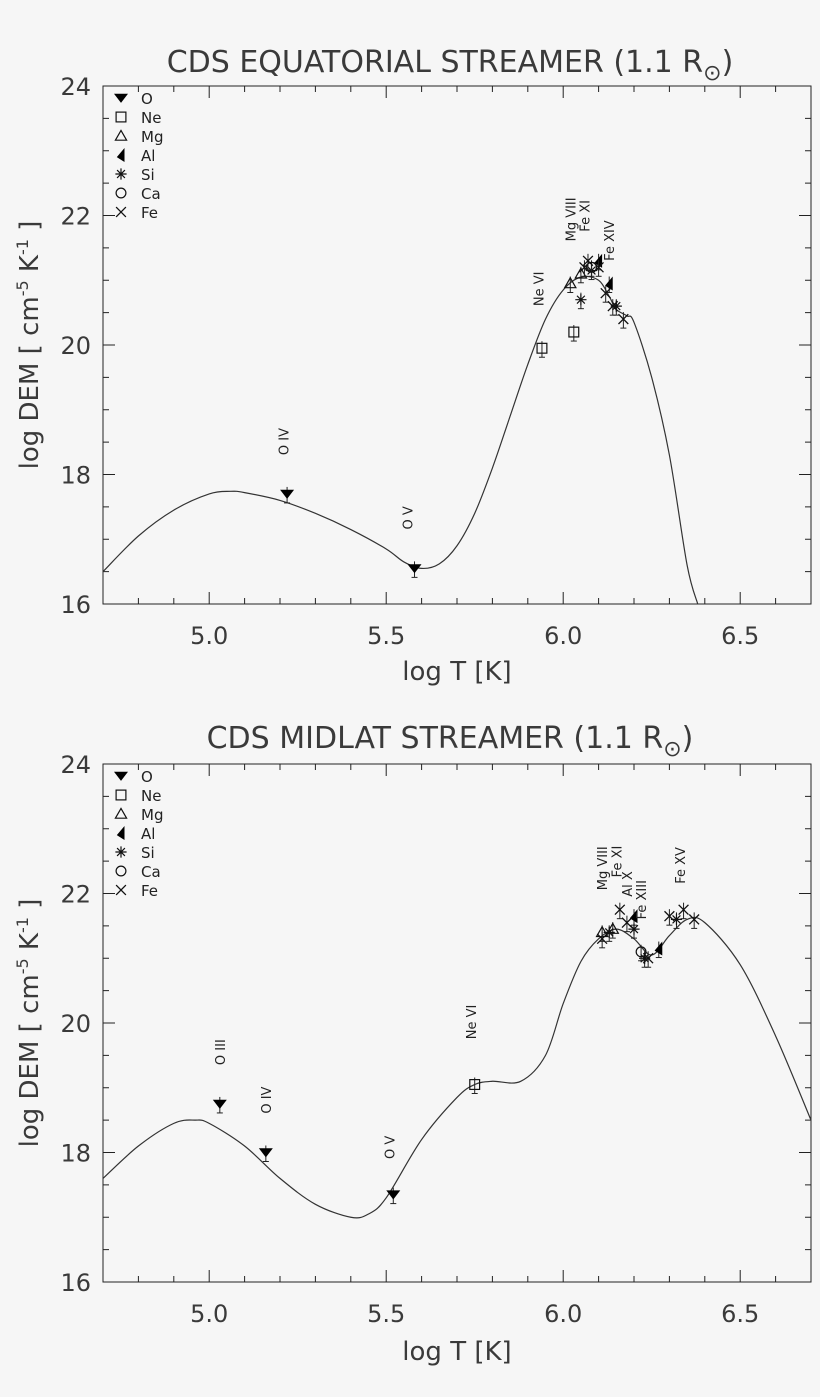  I want to click on legend-symbol-o, so click(121, 98).